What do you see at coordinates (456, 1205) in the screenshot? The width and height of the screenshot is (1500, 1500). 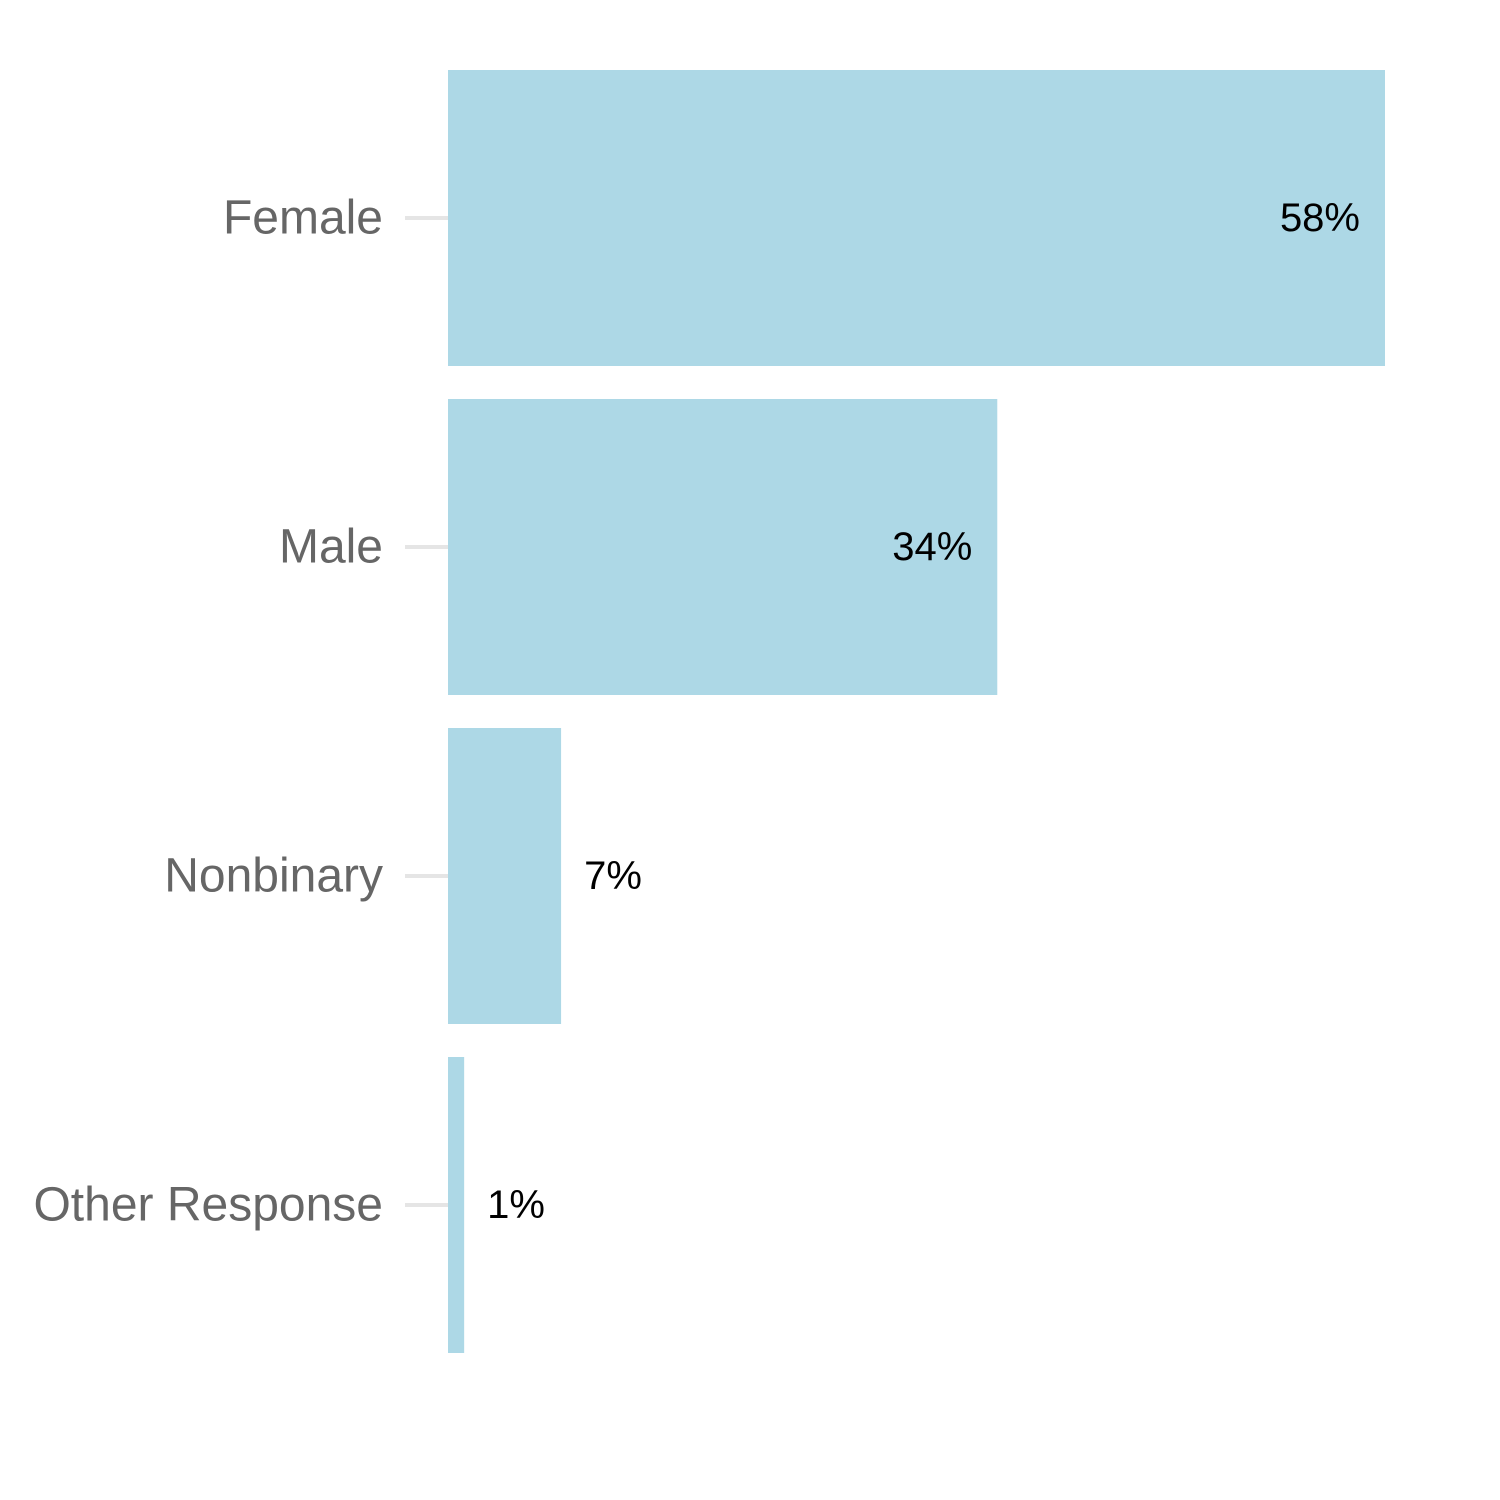 I see `bar-other-response` at bounding box center [456, 1205].